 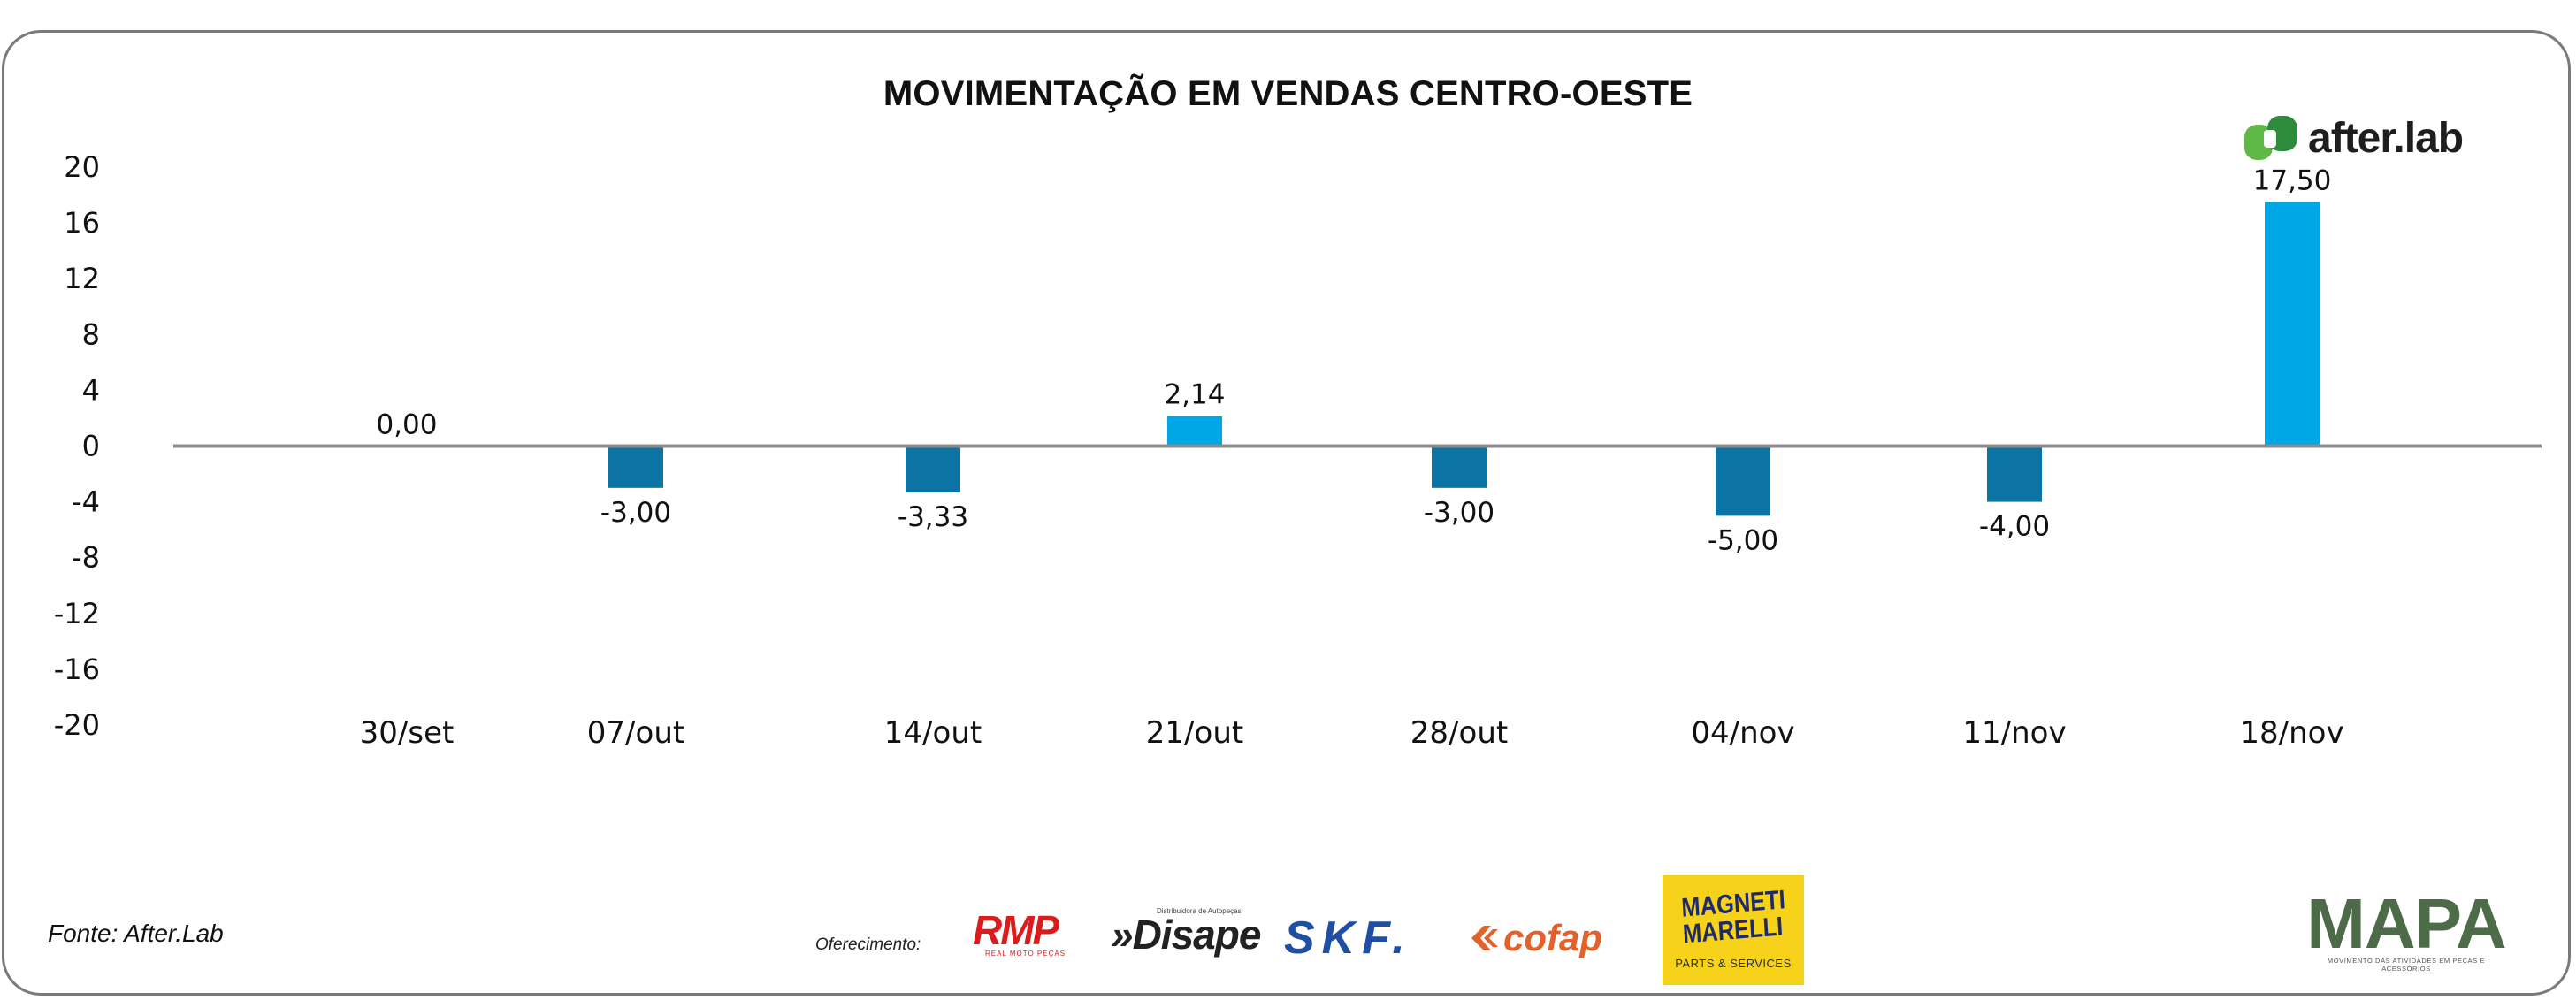 I want to click on y-tick-label: -12, so click(x=77, y=613).